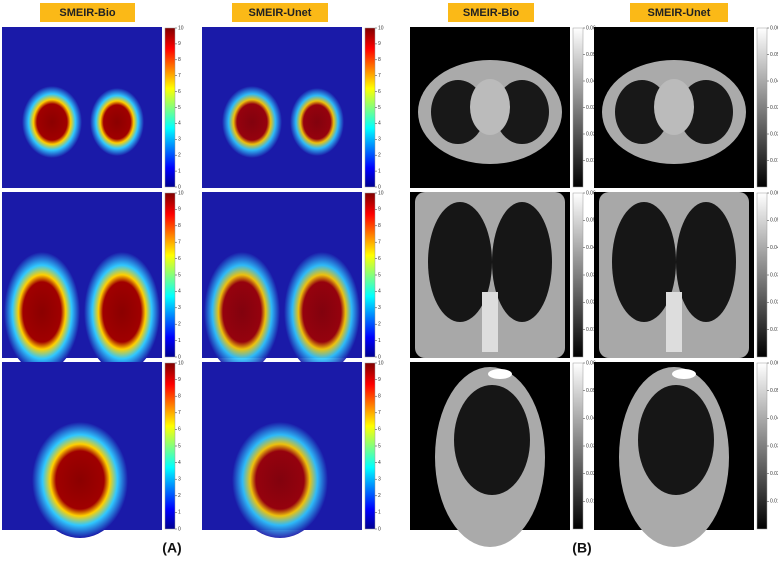 This screenshot has height=567, width=778. I want to click on ct-spine, so click(674, 322).